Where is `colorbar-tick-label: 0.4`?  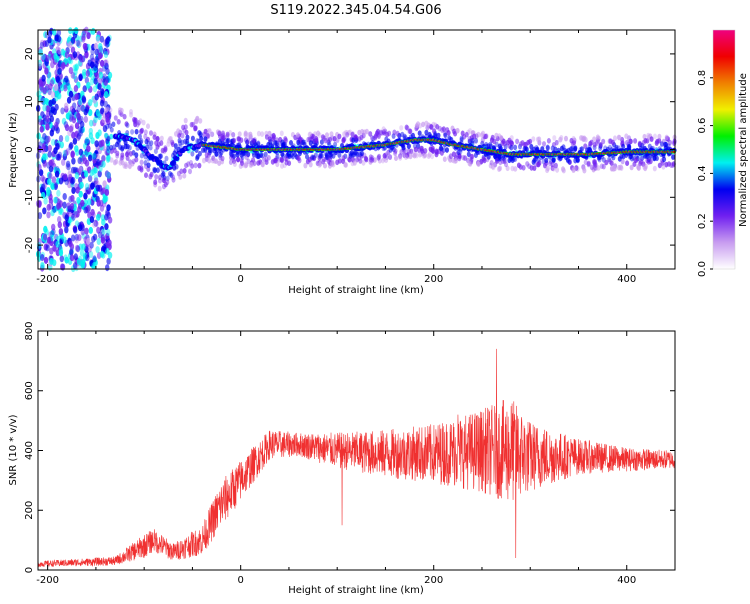 colorbar-tick-label: 0.4 is located at coordinates (702, 173).